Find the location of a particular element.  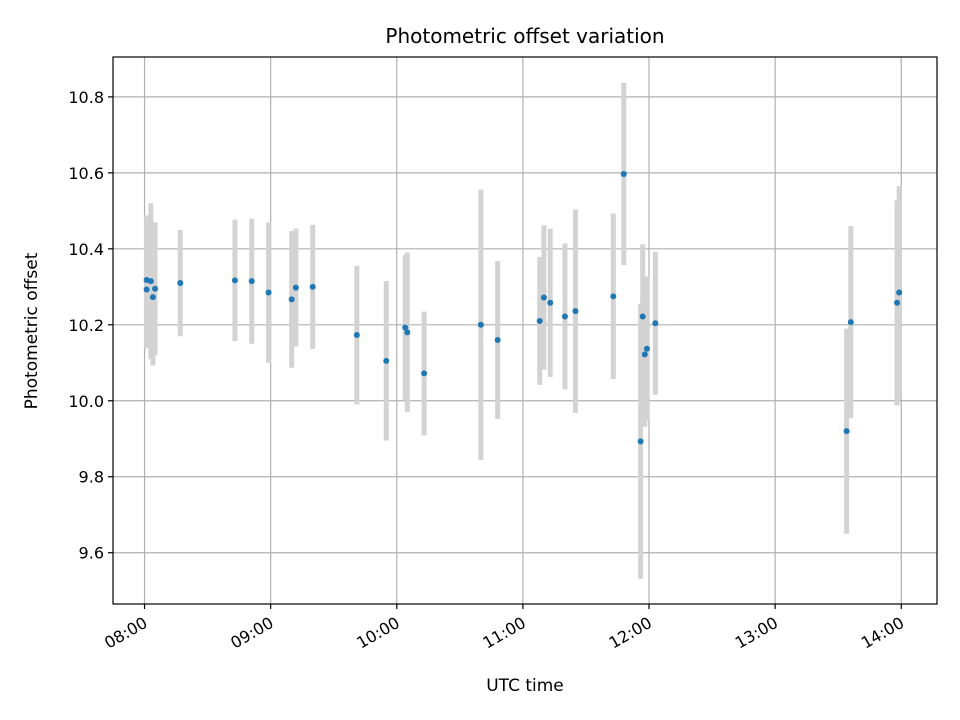

y-tick-label: 10.6 is located at coordinates (86, 173).